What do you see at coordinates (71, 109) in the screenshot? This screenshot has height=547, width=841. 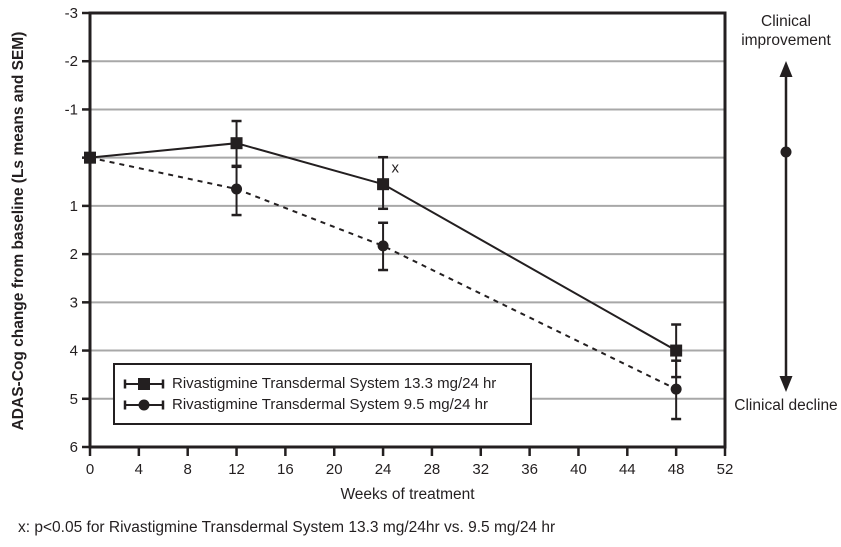 I see `y-tick-label: -1` at bounding box center [71, 109].